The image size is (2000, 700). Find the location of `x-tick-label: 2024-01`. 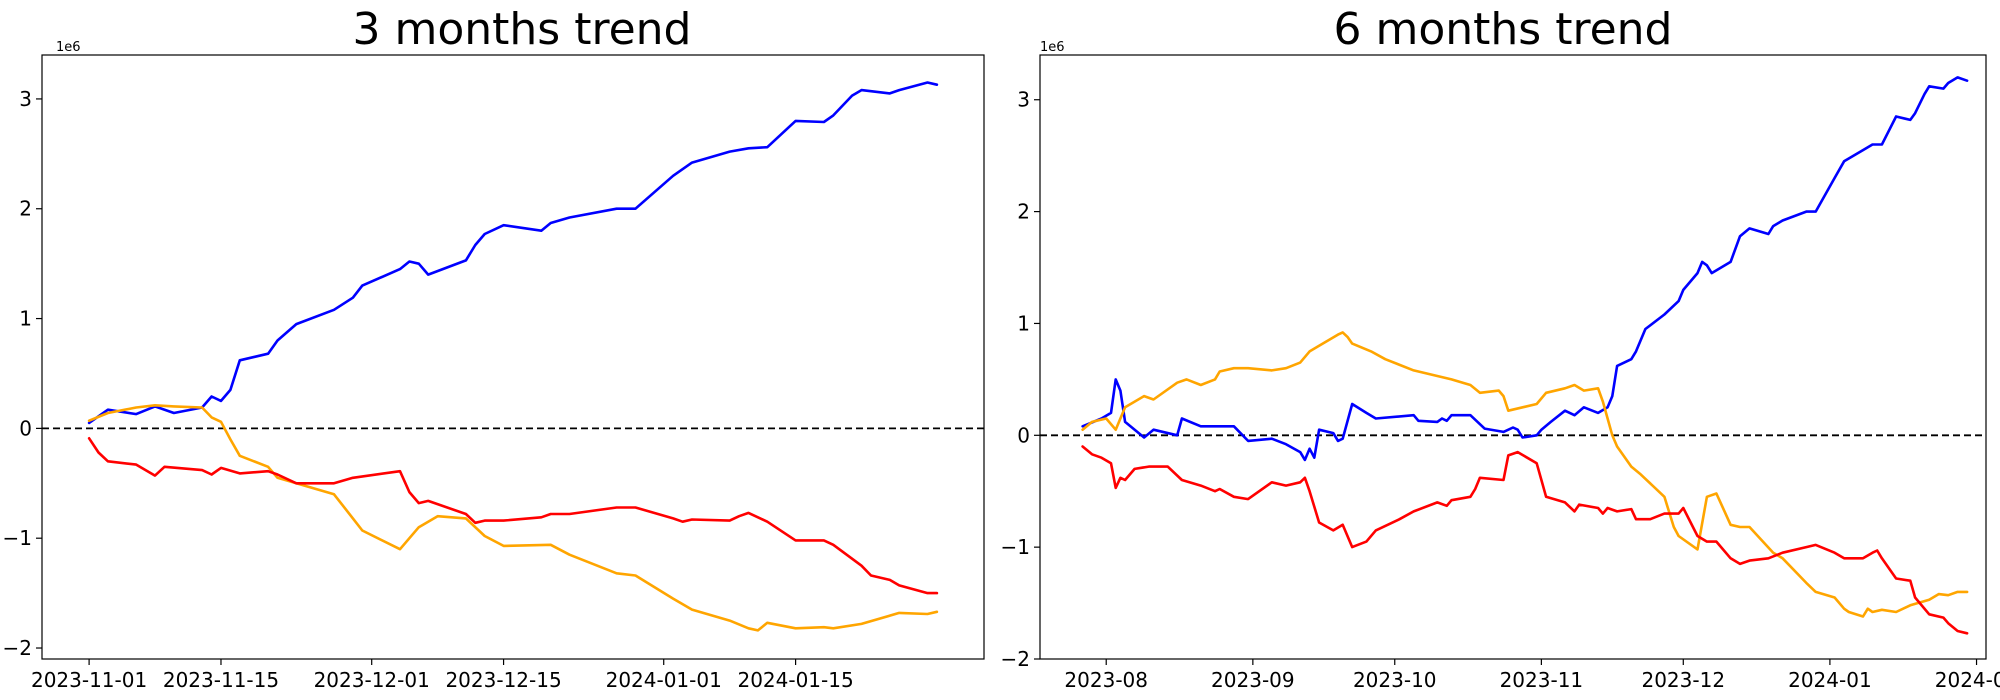

x-tick-label: 2024-01 is located at coordinates (1830, 680).